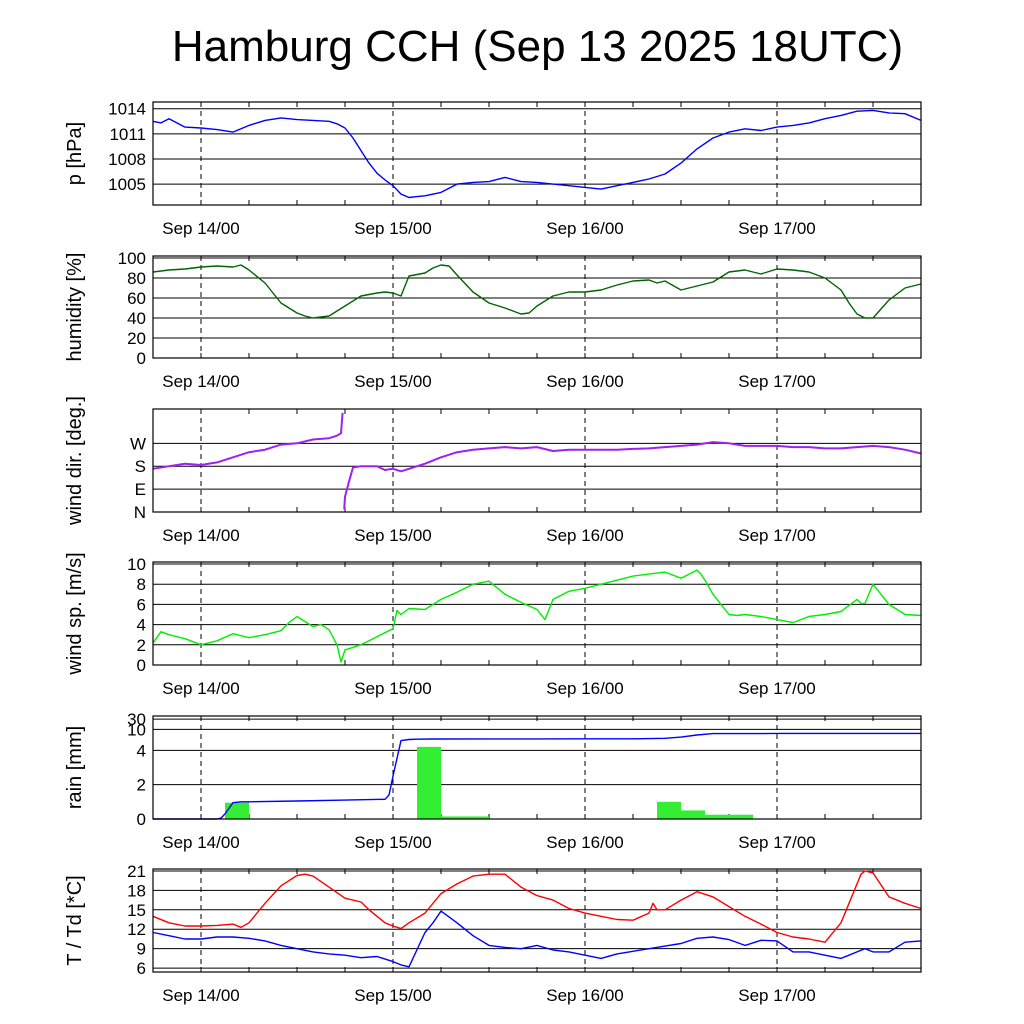  Describe the element at coordinates (75, 153) in the screenshot. I see `y-axis-label: p [hPa]` at that location.